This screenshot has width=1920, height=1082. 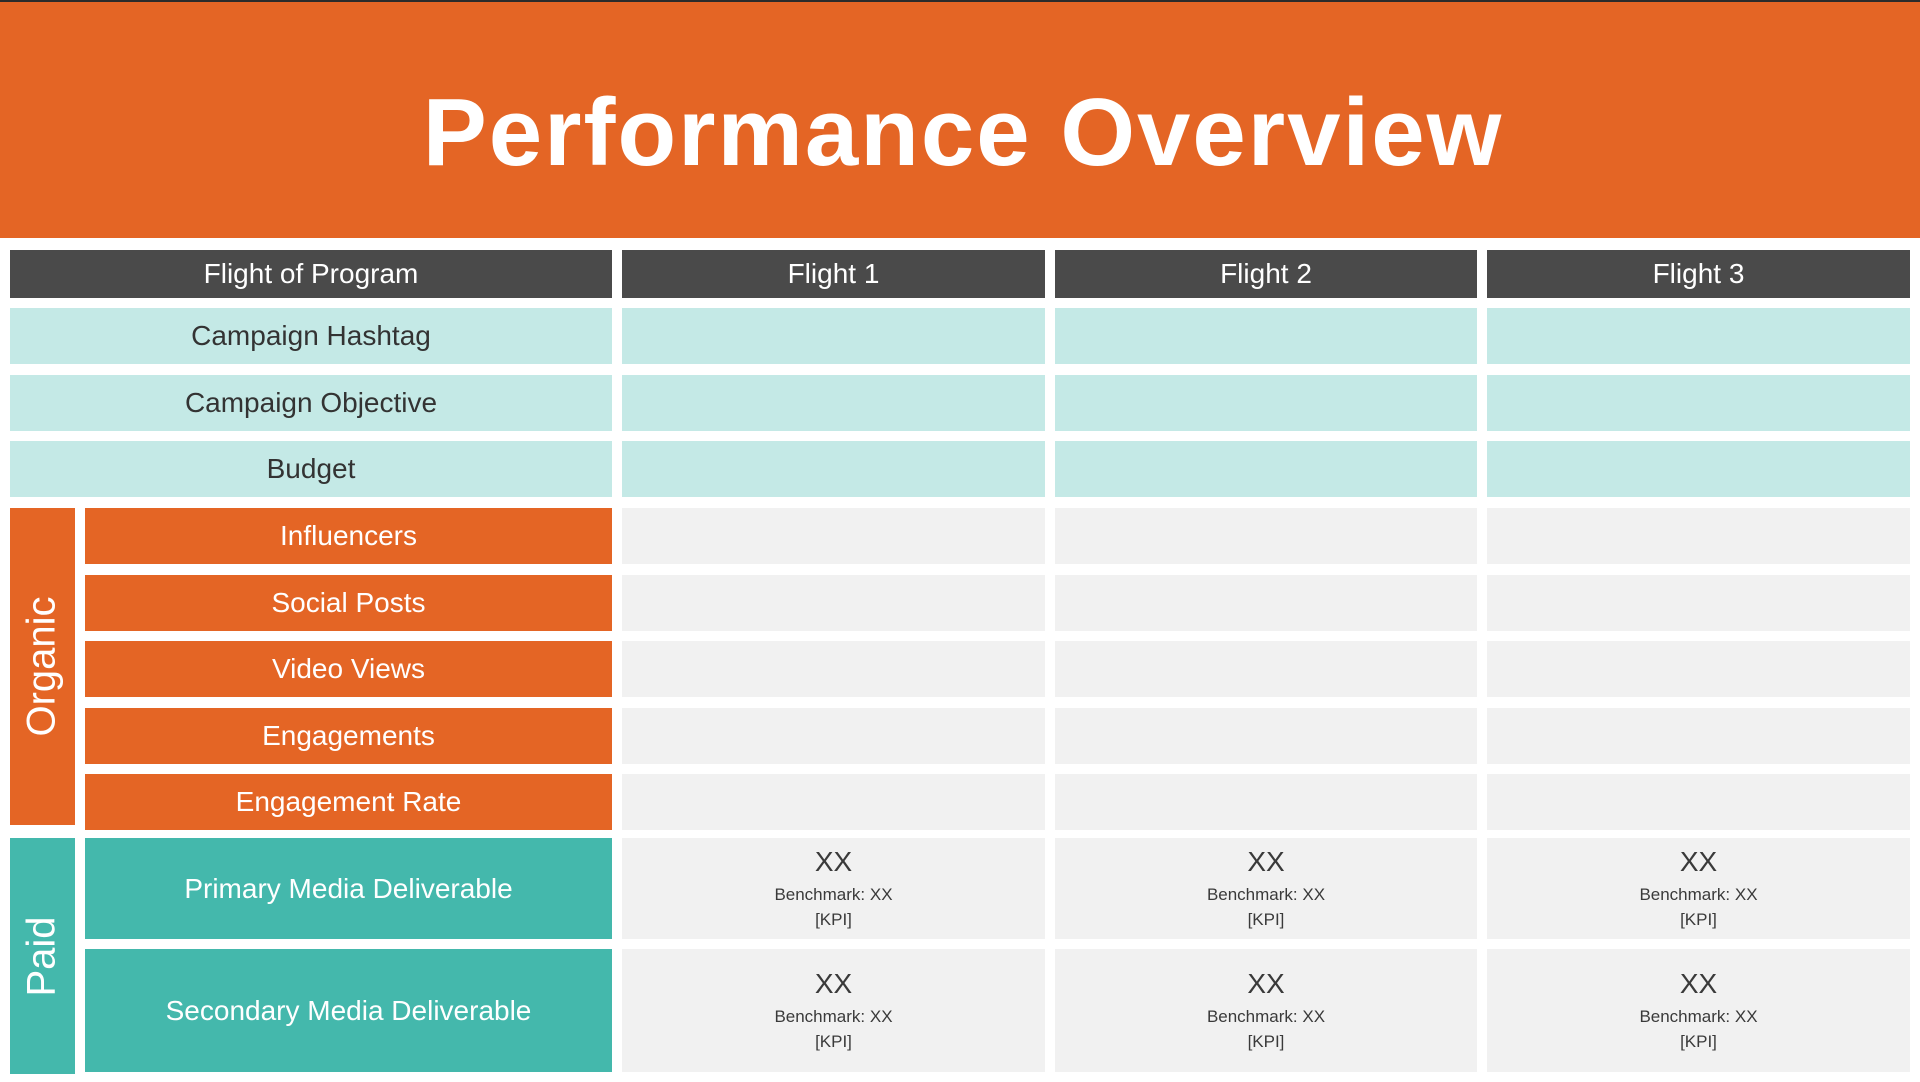 I want to click on row-label-budget: Budget, so click(x=311, y=469).